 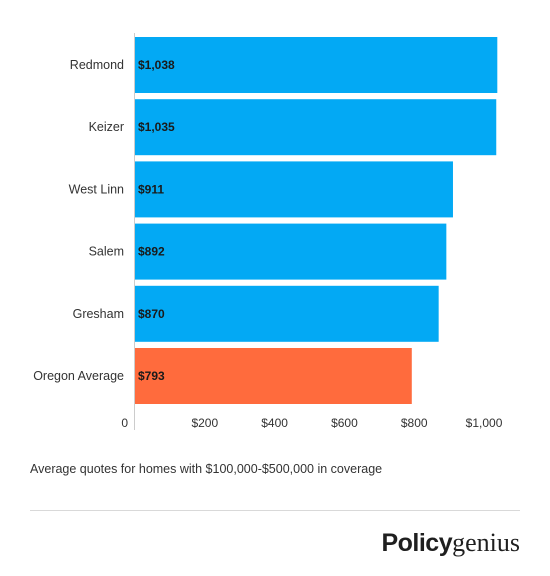 I want to click on value-label: $1,035, so click(x=156, y=127).